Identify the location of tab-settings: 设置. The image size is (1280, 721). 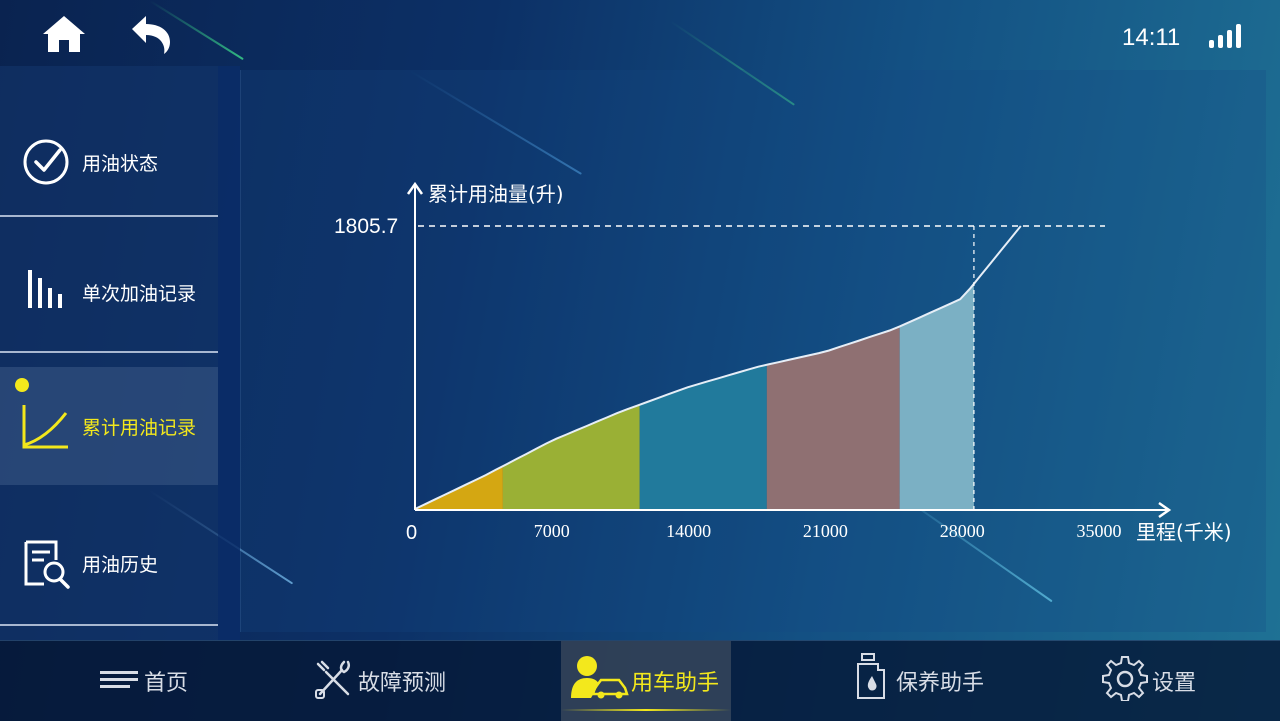
(1155, 681).